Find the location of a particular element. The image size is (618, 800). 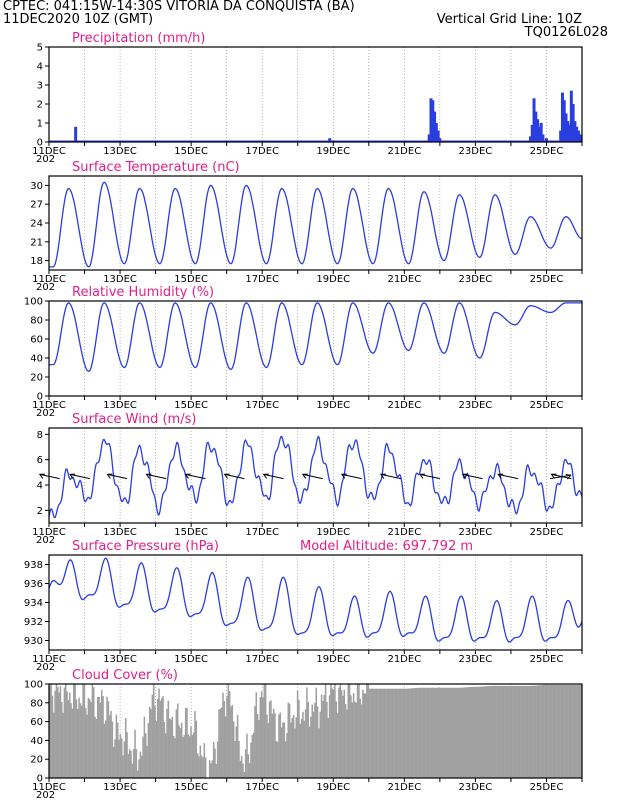

x-tick-label: 15DEC is located at coordinates (191, 787).